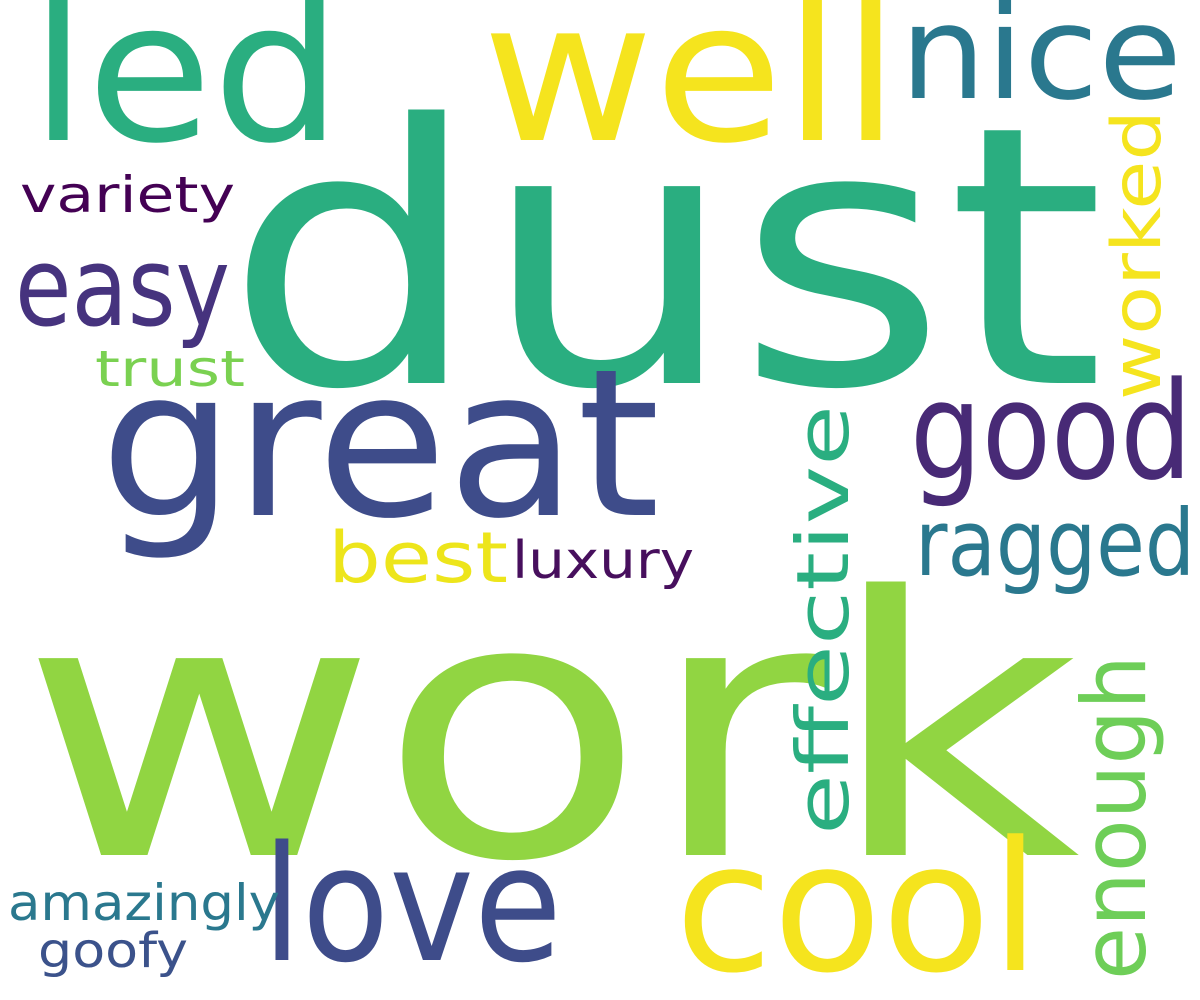 The image size is (1200, 1000). Describe the element at coordinates (1041, 64) in the screenshot. I see `word-nice: nice` at that location.